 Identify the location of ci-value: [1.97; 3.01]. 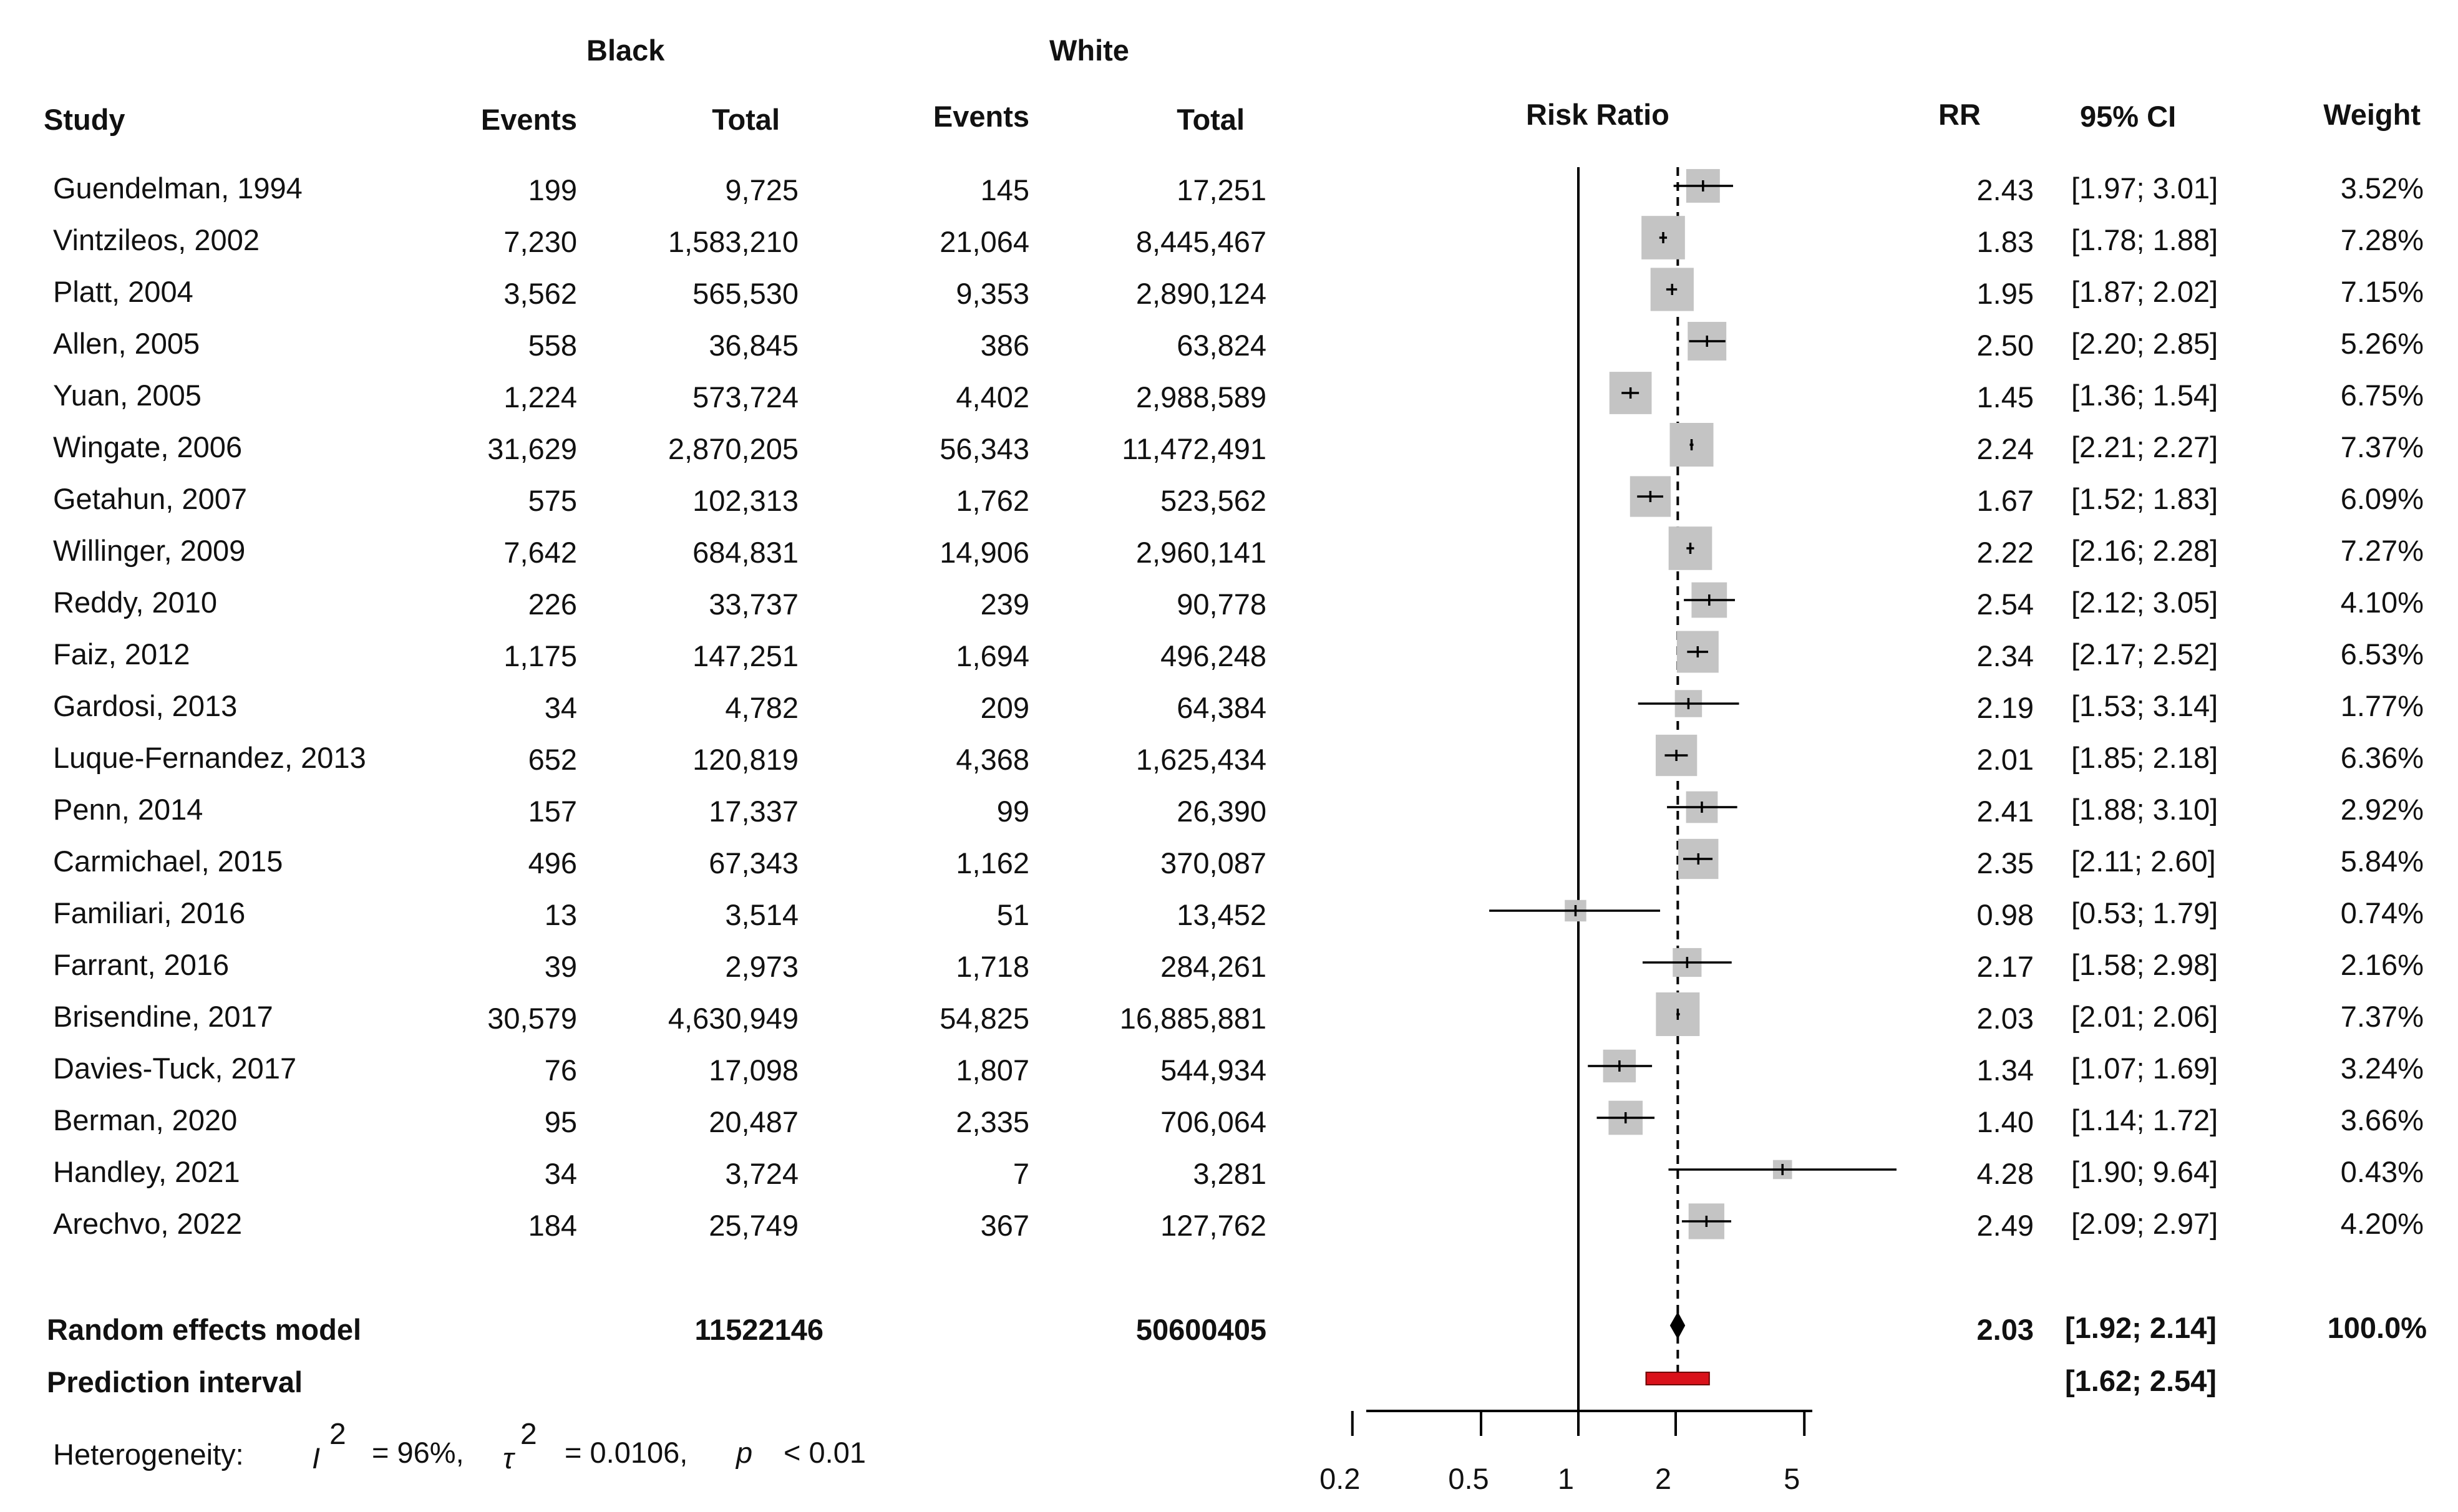
(2144, 188).